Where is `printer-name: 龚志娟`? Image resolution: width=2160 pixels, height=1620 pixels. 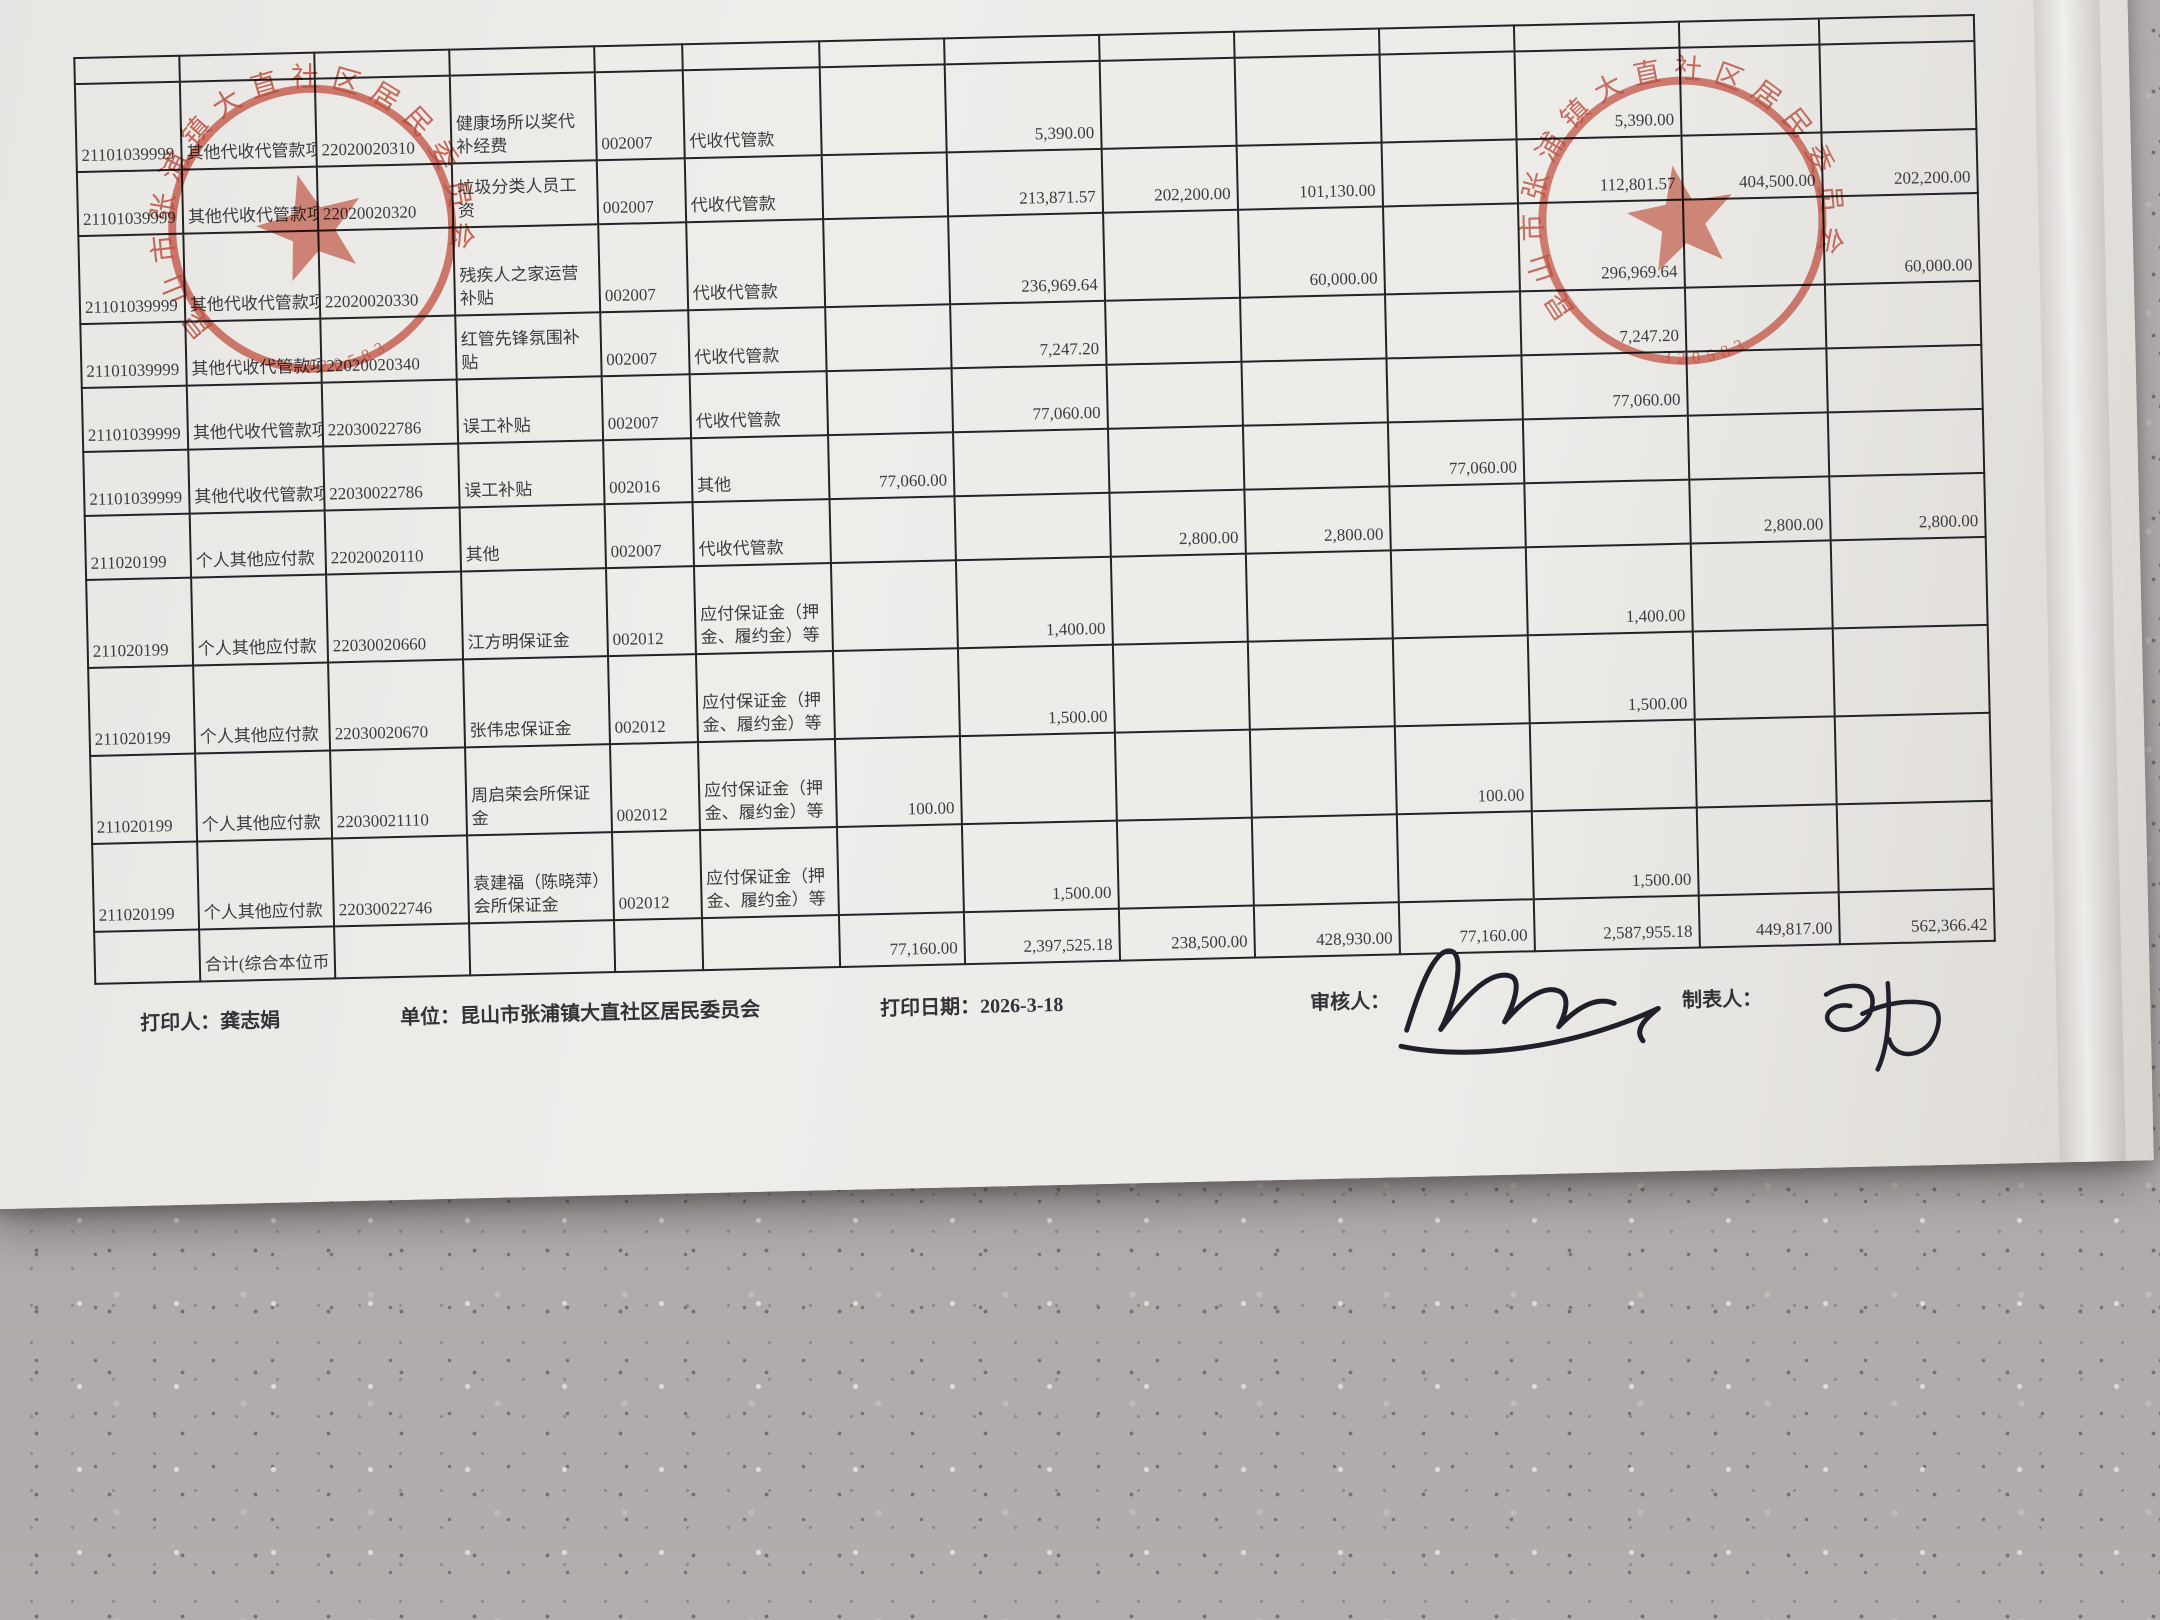 printer-name: 龚志娟 is located at coordinates (250, 1021).